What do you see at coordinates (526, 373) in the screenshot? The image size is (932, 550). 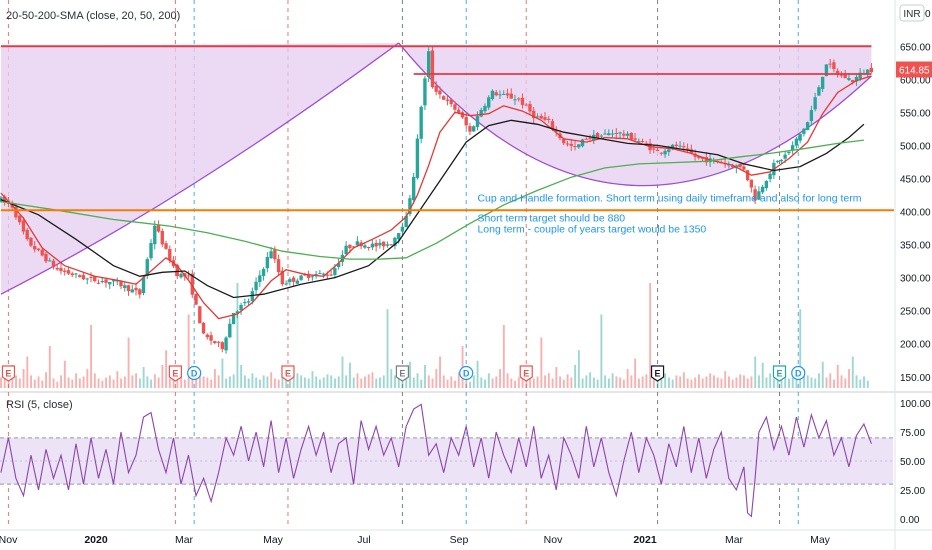 I see `earnings-marker` at bounding box center [526, 373].